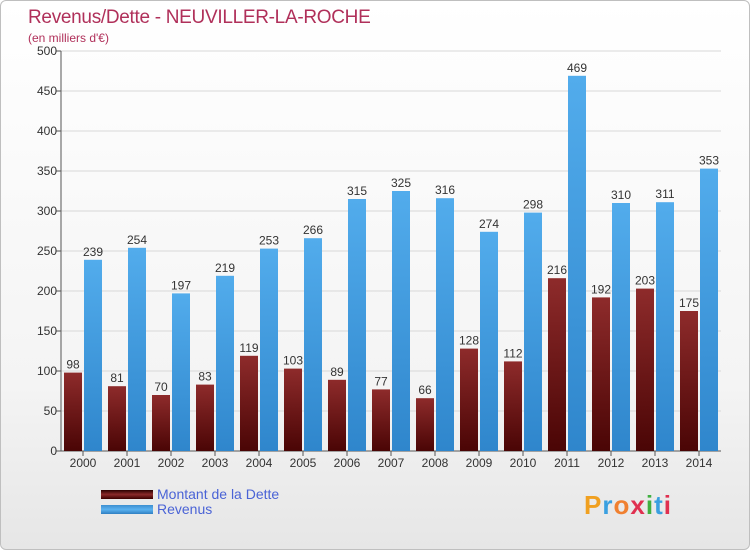 Image resolution: width=750 pixels, height=550 pixels. I want to click on y-tick-label: 0, so click(53, 451).